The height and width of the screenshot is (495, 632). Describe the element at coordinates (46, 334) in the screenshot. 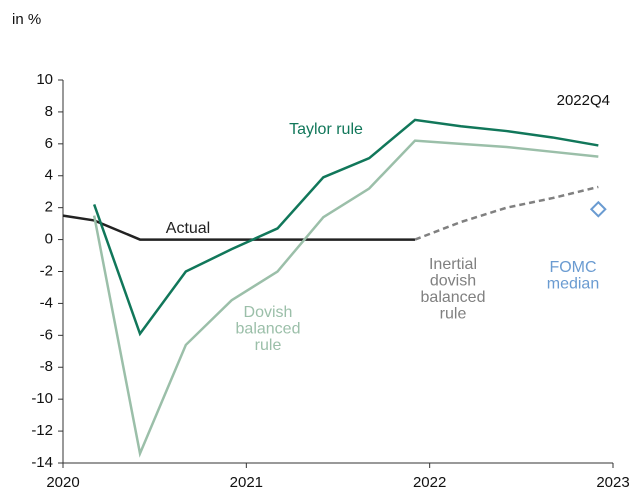

I see `y-tick-label: -6` at that location.